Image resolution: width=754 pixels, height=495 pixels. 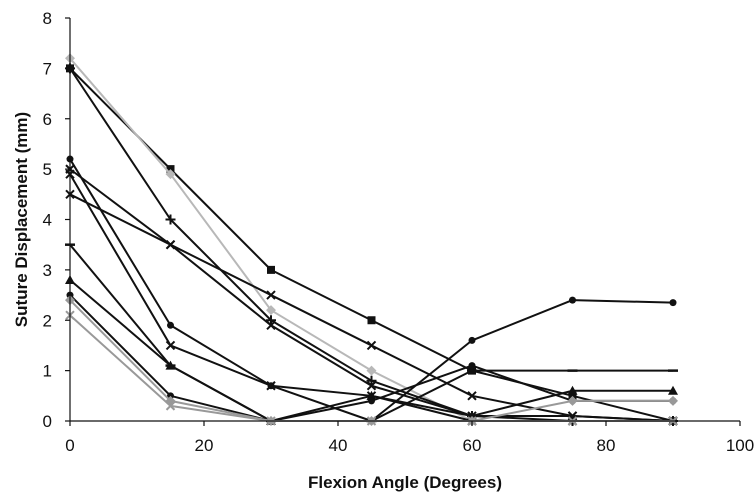 What do you see at coordinates (338, 445) in the screenshot?
I see `x-tick-label: 40` at bounding box center [338, 445].